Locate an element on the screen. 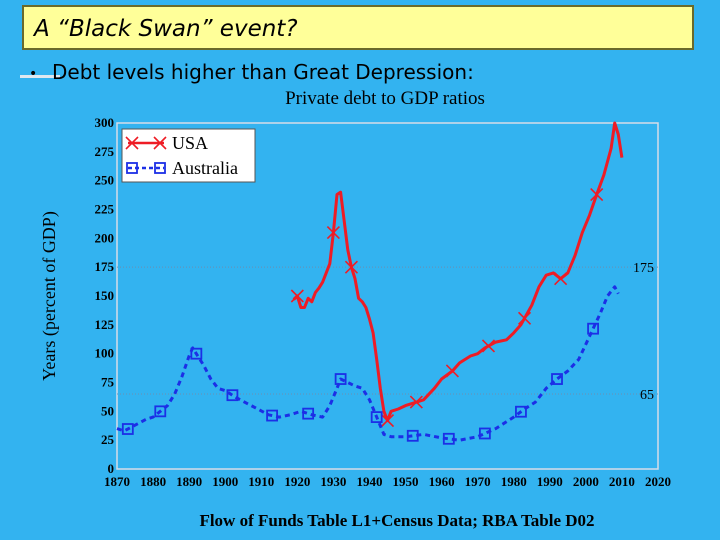 Image resolution: width=720 pixels, height=540 pixels. y-tick-label: 0 is located at coordinates (111, 468).